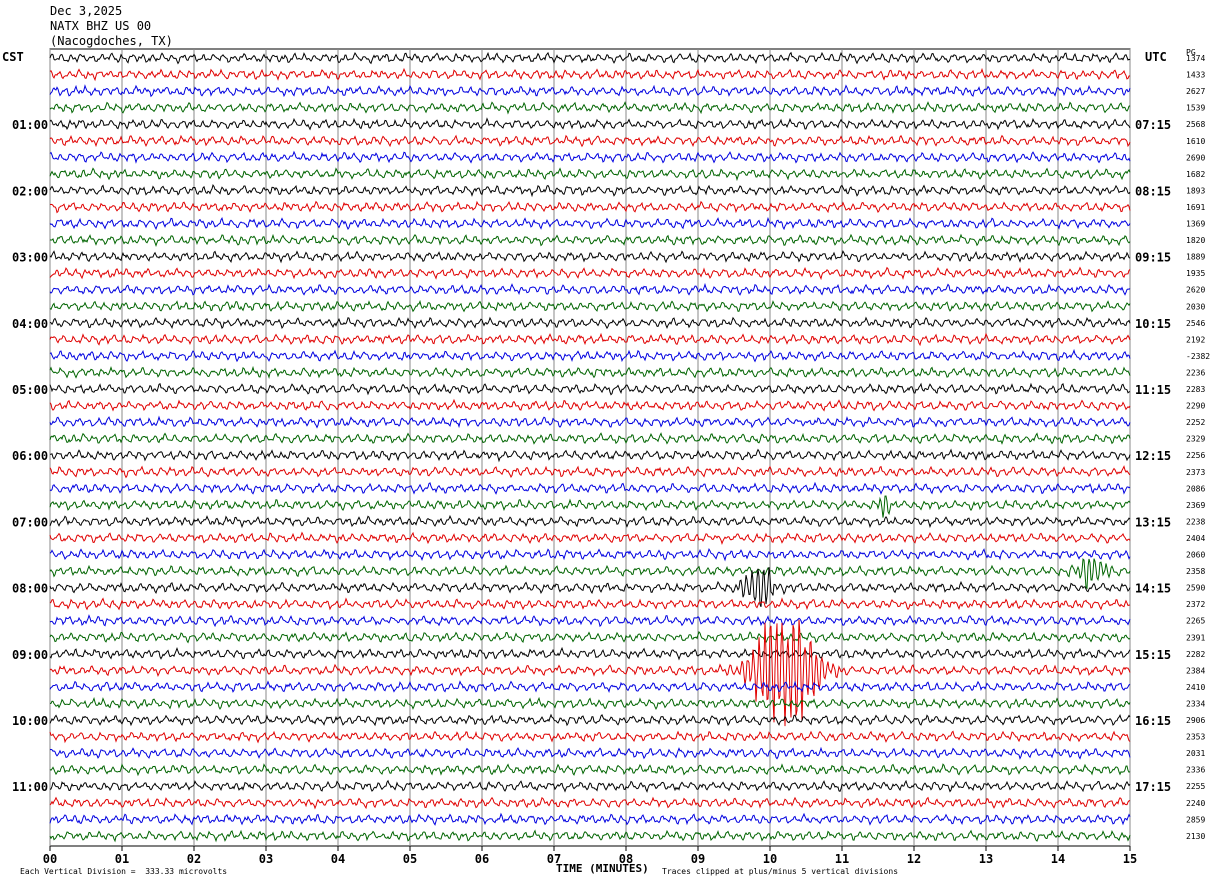 Image resolution: width=1210 pixels, height=886 pixels. What do you see at coordinates (1153, 787) in the screenshot?
I see `right-hour-label: 17:15` at bounding box center [1153, 787].